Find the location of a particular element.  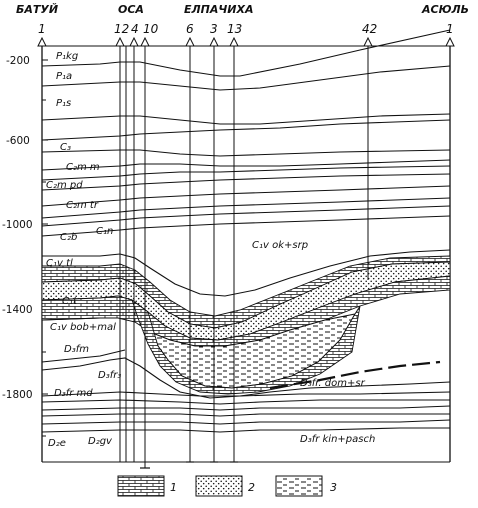

well-number: 10 is located at coordinates (151, 29).